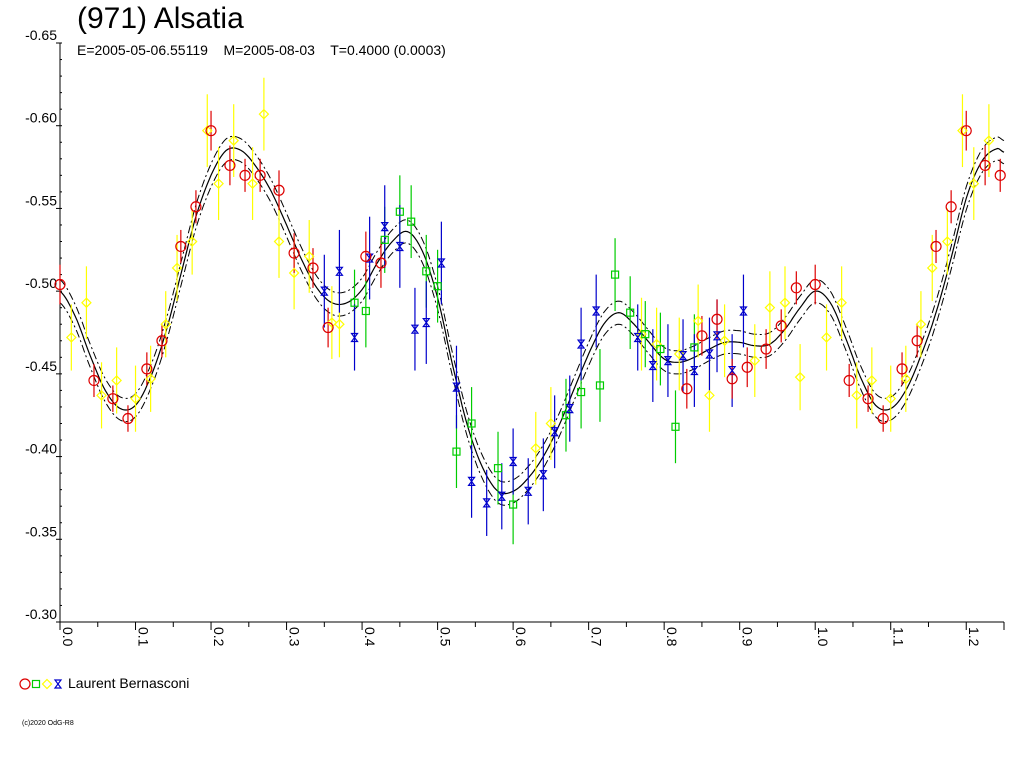 The height and width of the screenshot is (768, 1024). I want to click on y-tick-label: -0.45, so click(41, 366).